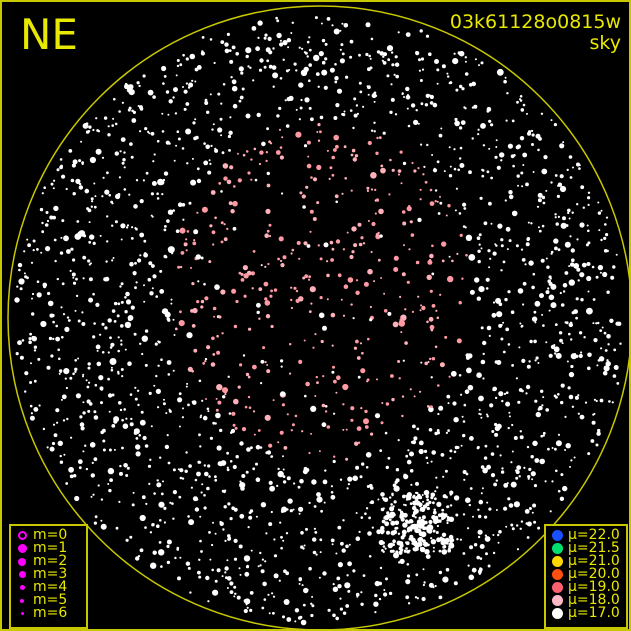 The height and width of the screenshot is (631, 631). Describe the element at coordinates (557, 587) in the screenshot. I see `brightness-swatch-icon` at that location.